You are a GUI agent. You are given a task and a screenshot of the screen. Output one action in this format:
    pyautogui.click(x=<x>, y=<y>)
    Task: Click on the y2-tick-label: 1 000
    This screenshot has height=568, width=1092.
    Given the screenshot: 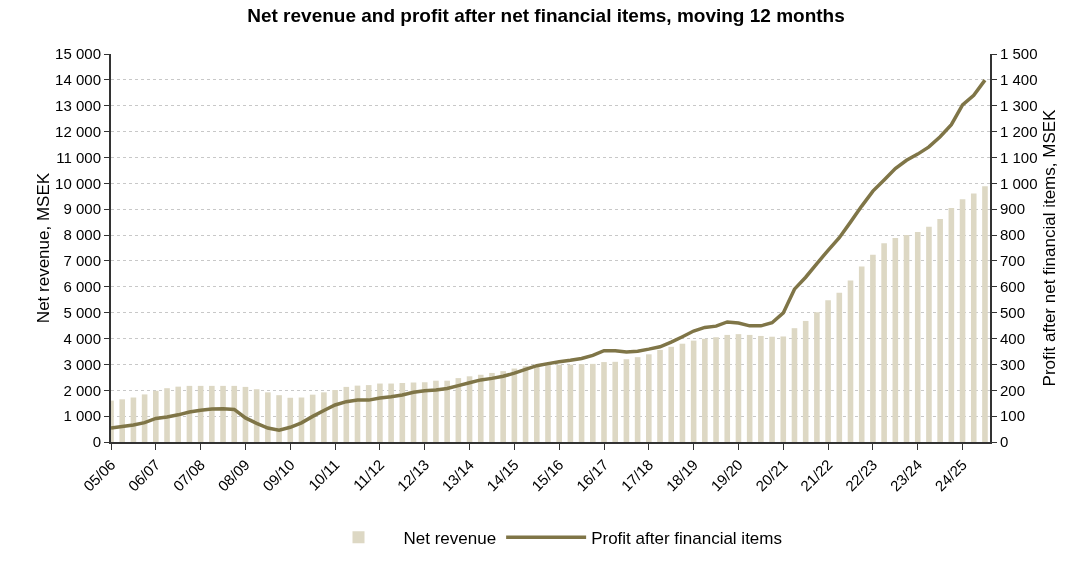 What is the action you would take?
    pyautogui.click(x=1019, y=183)
    